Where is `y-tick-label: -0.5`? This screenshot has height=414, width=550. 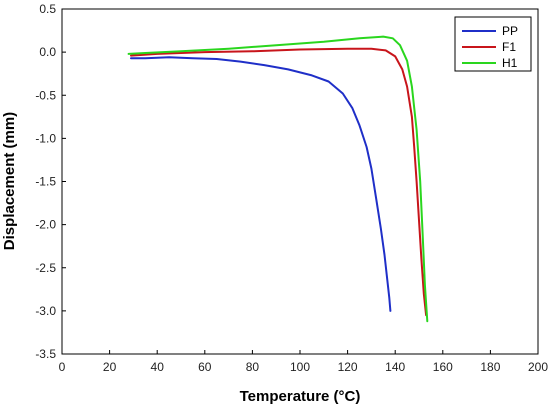 y-tick-label: -0.5 is located at coordinates (45, 95).